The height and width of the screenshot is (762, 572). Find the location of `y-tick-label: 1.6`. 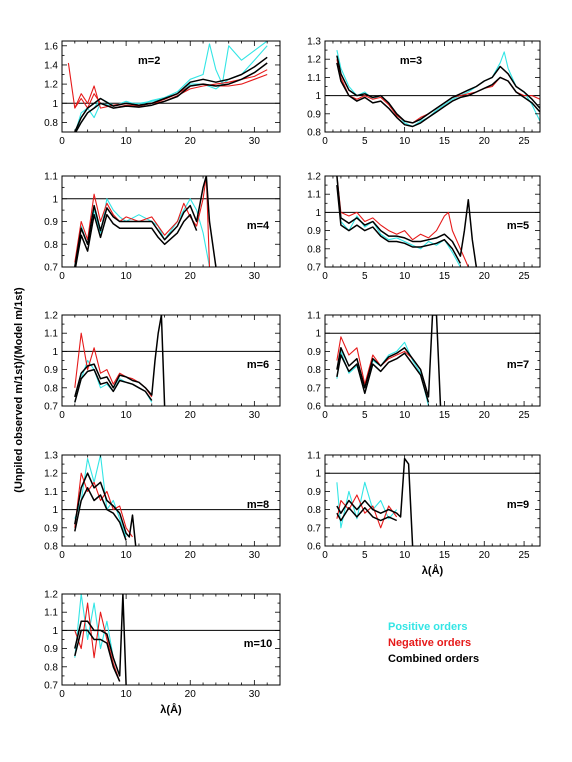

y-tick-label: 1.6 is located at coordinates (51, 46).